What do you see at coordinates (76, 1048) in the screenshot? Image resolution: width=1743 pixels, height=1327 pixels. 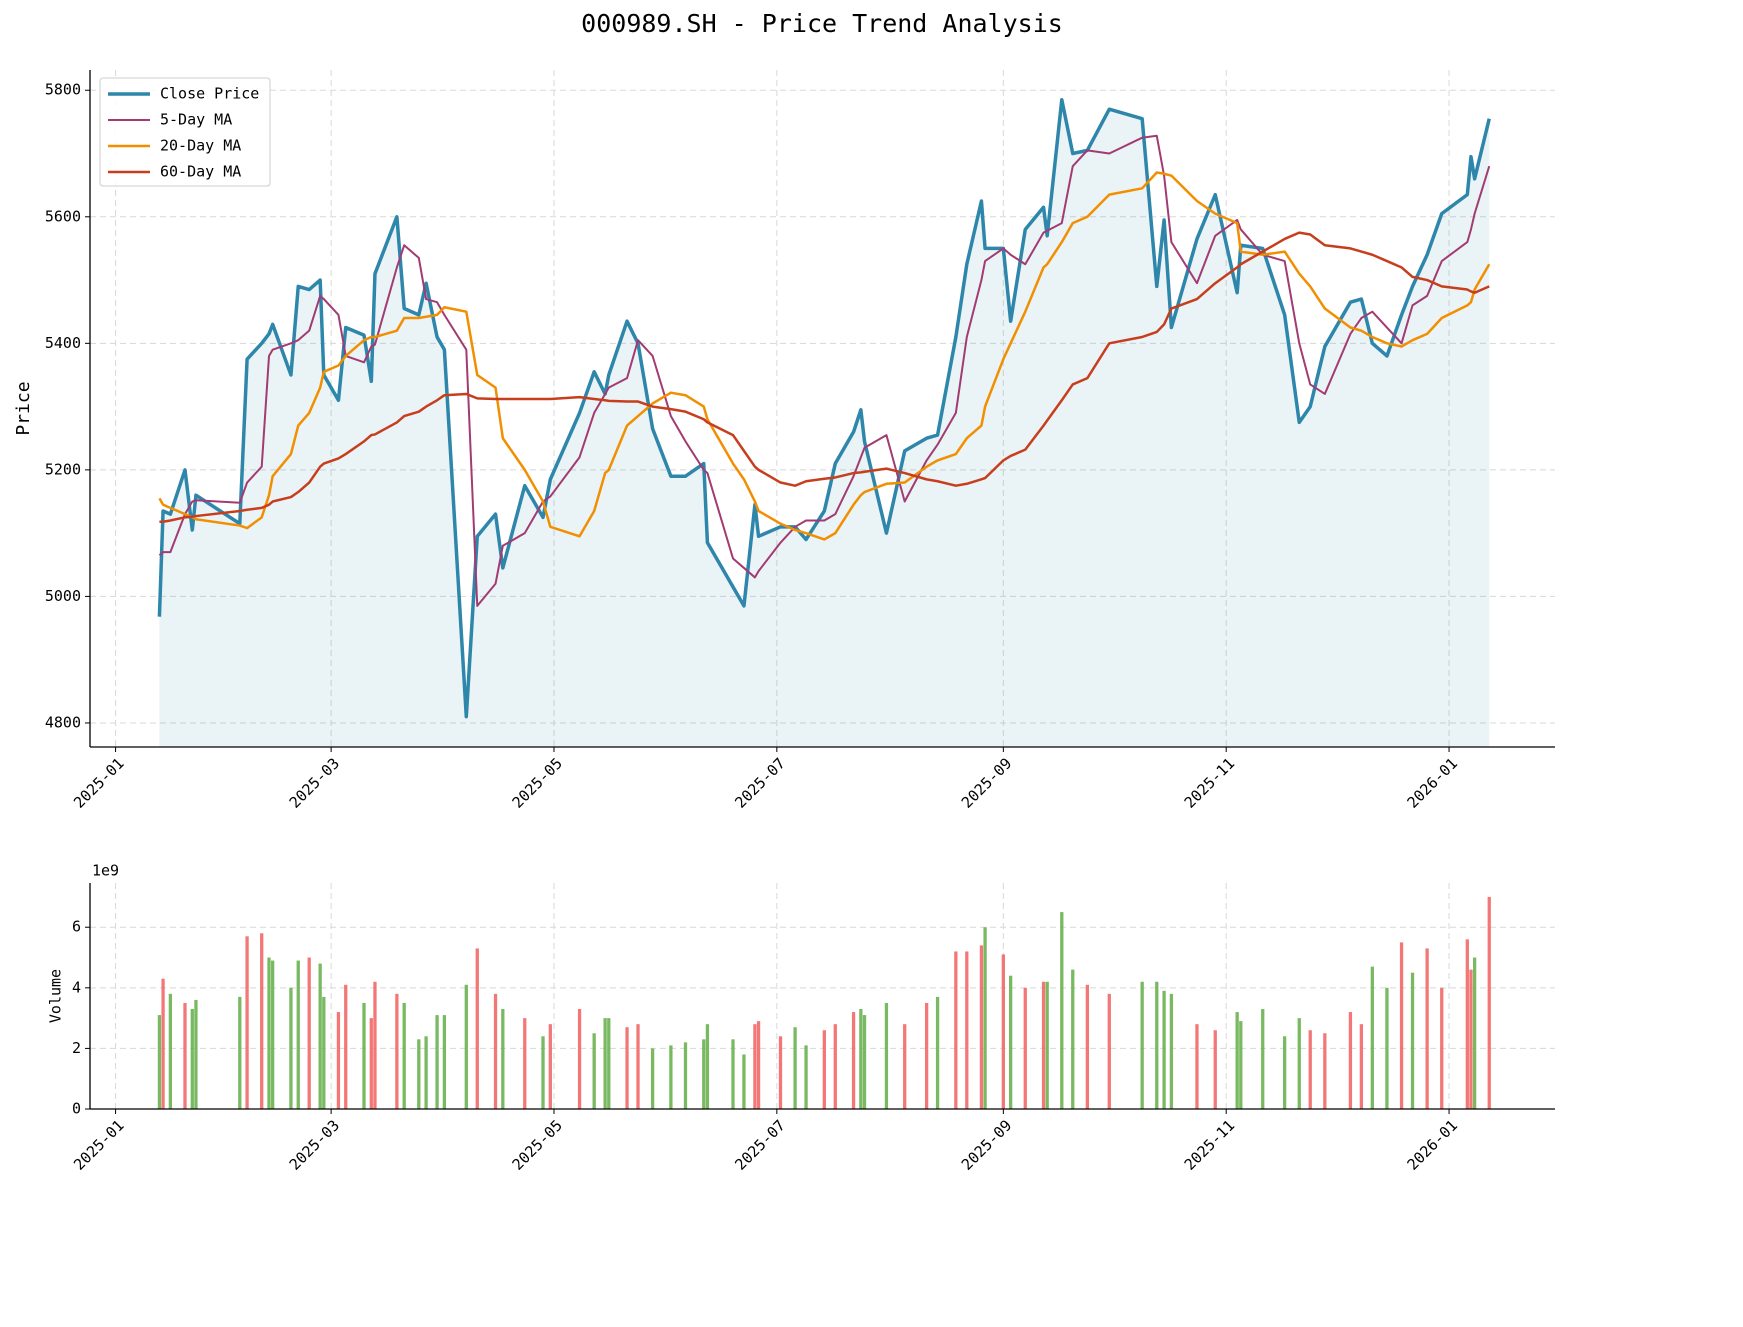 I see `y-tick-label: 2` at bounding box center [76, 1048].